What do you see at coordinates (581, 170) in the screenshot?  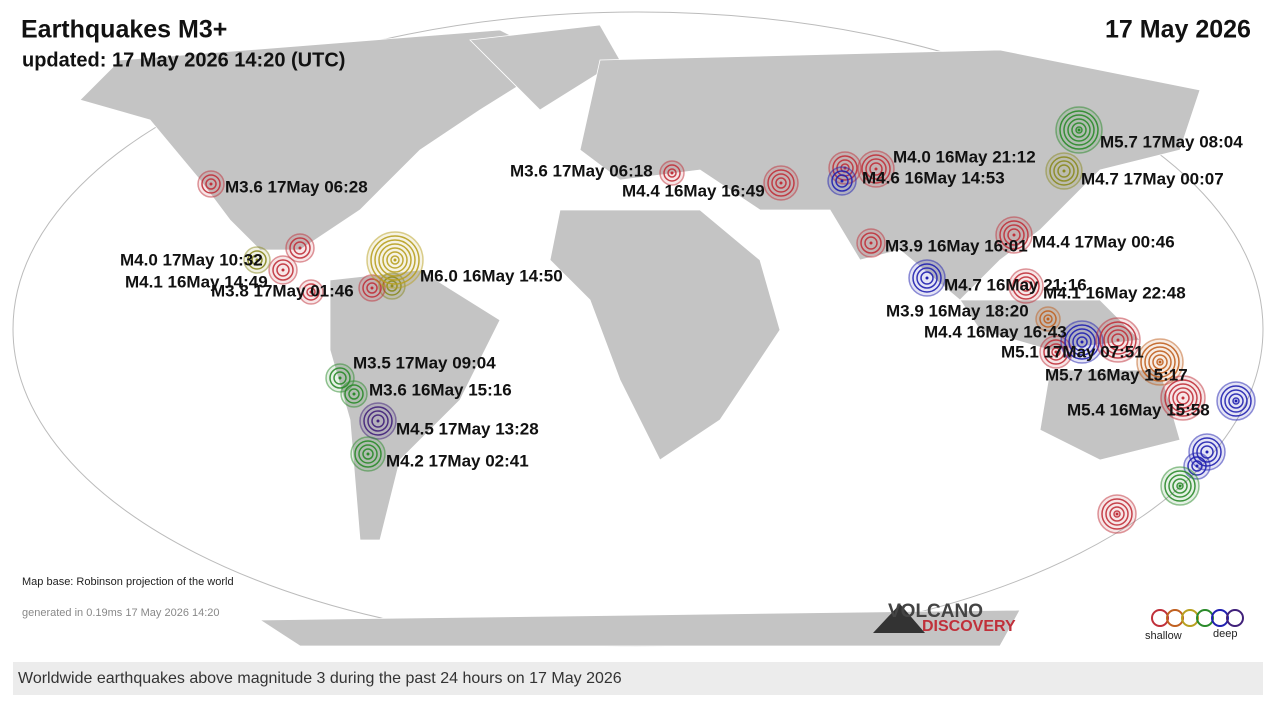 I see `quake-label: M3.6 17May 06:18` at bounding box center [581, 170].